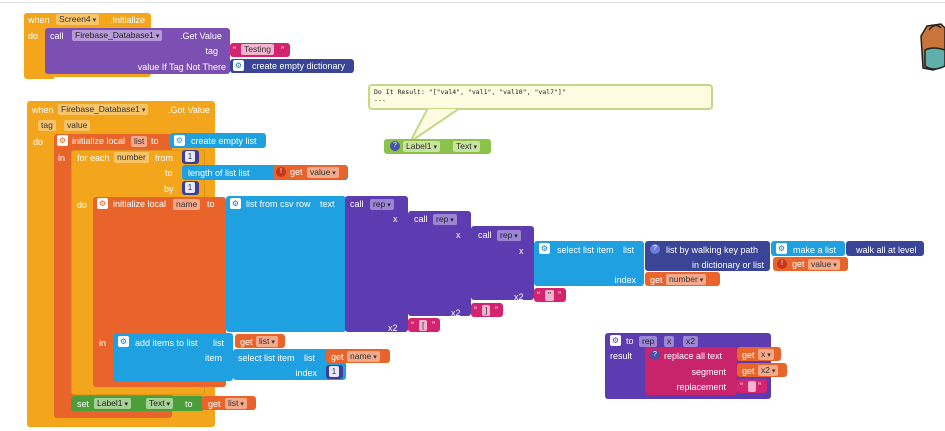 The height and width of the screenshot is (431, 945). What do you see at coordinates (752, 386) in the screenshot?
I see `empty-replacement-text` at bounding box center [752, 386].